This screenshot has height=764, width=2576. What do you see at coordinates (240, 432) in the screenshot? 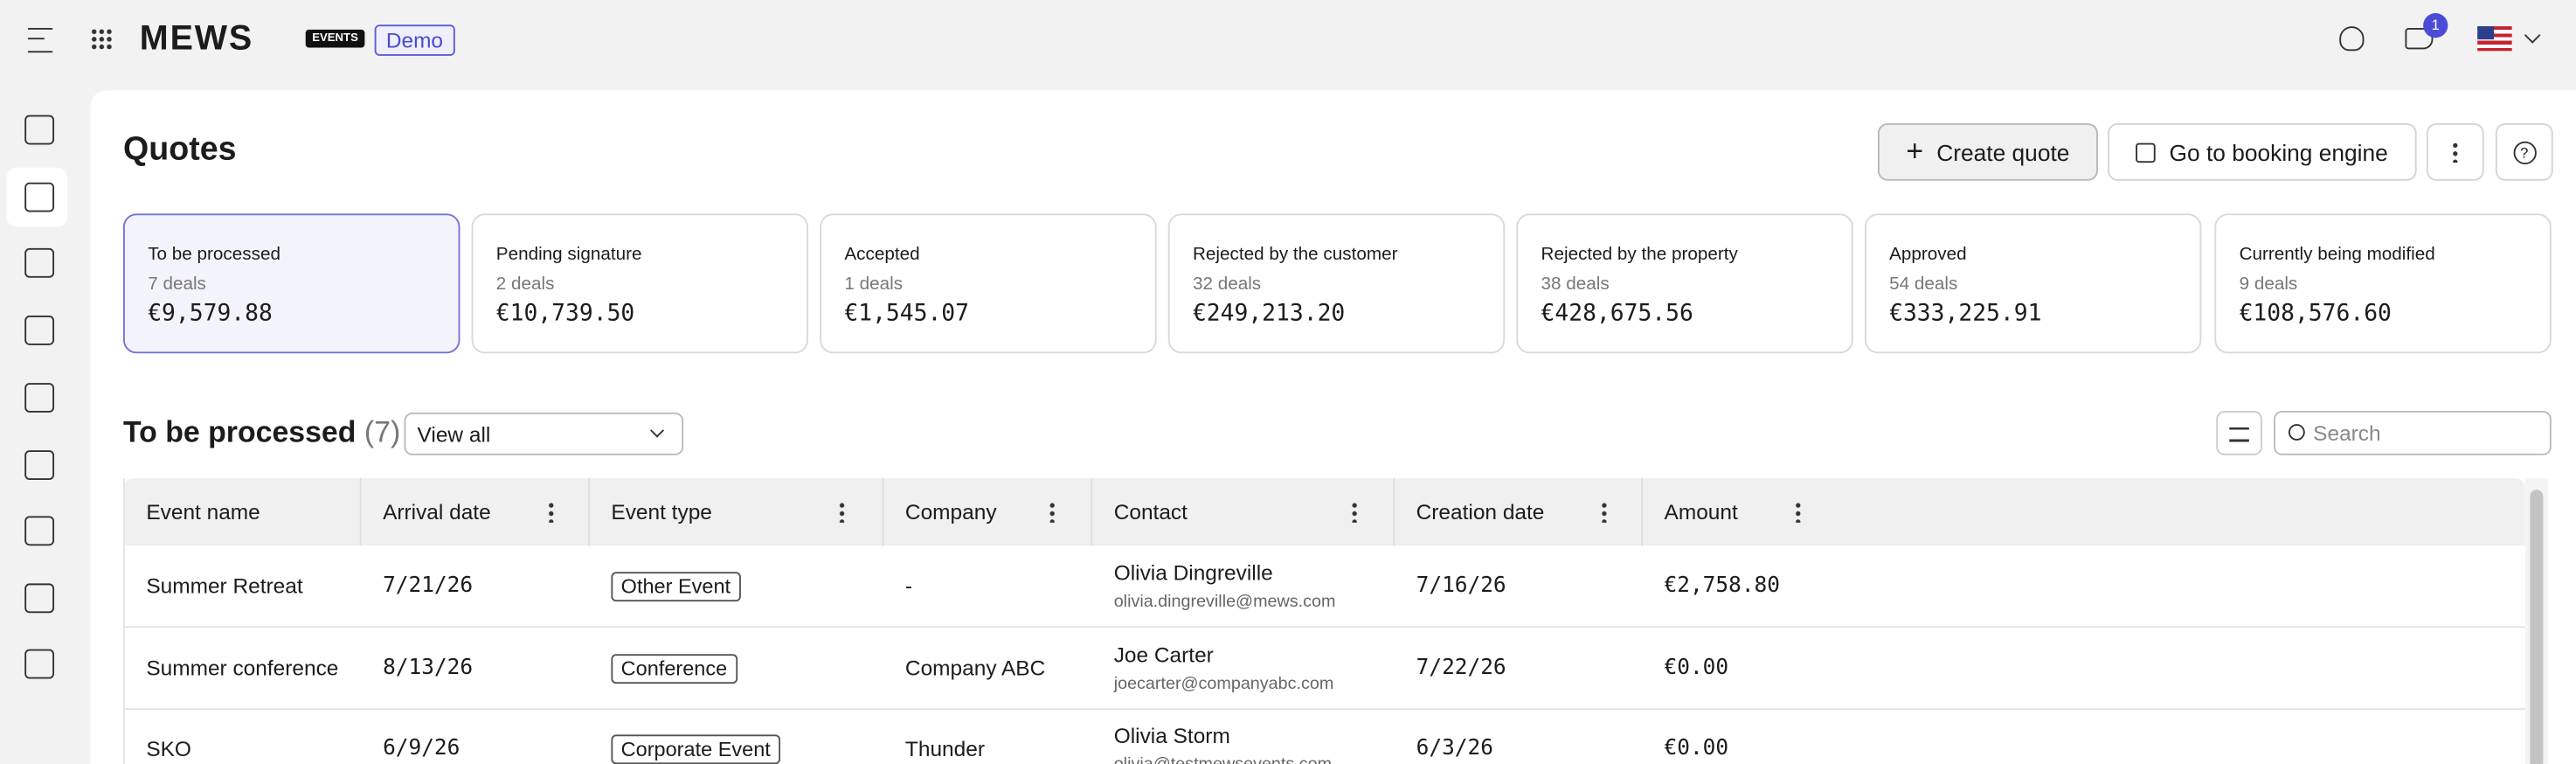
I see `section-name: To be processed` at bounding box center [240, 432].